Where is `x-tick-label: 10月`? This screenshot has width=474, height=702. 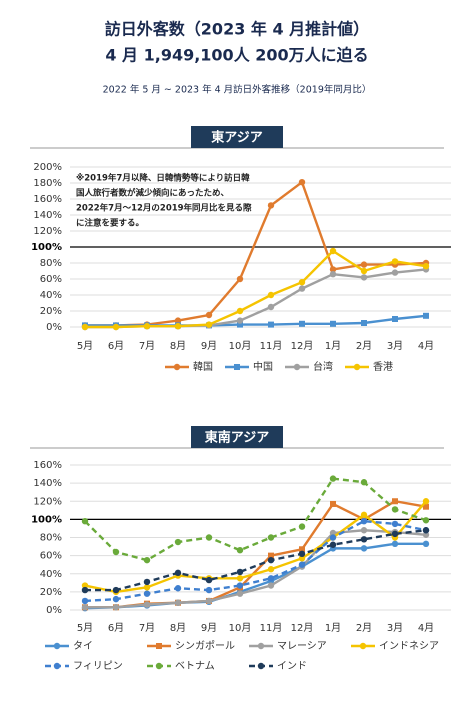
x-tick-label: 10月 is located at coordinates (240, 346).